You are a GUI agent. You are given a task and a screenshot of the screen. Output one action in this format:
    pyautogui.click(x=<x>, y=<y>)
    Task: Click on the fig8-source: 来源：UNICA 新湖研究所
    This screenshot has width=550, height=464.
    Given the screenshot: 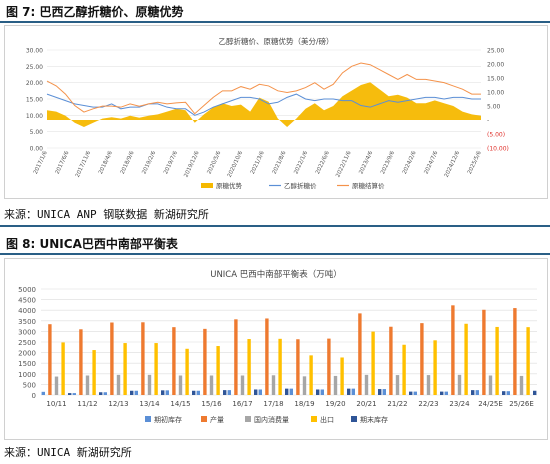 What is the action you would take?
    pyautogui.click(x=68, y=452)
    